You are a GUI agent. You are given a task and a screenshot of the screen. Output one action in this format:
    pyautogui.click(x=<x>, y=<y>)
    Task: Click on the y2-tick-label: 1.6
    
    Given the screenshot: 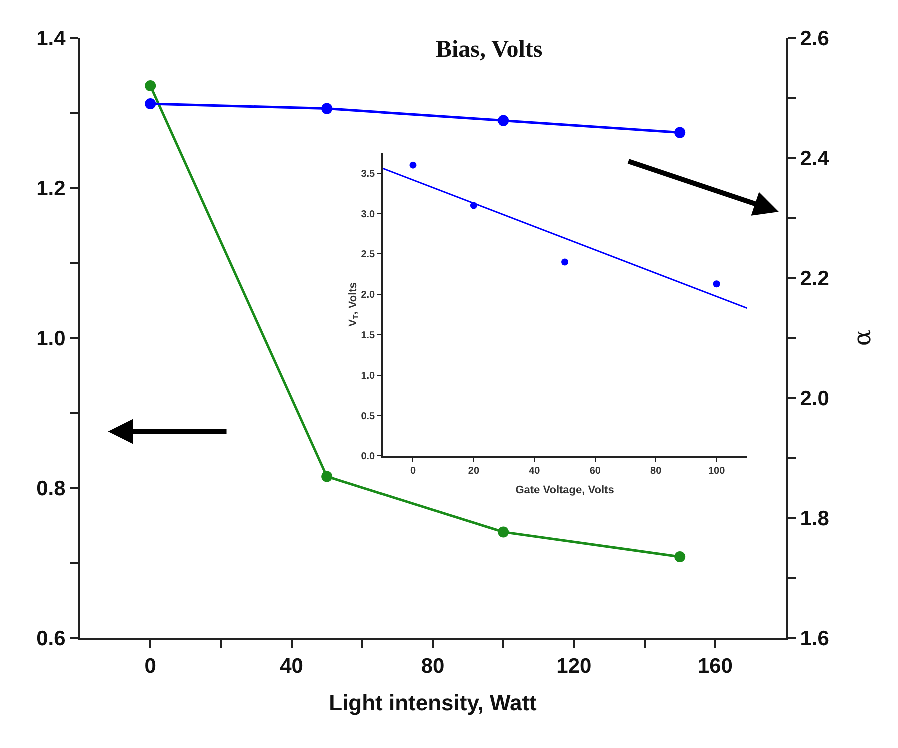 What is the action you would take?
    pyautogui.click(x=815, y=638)
    